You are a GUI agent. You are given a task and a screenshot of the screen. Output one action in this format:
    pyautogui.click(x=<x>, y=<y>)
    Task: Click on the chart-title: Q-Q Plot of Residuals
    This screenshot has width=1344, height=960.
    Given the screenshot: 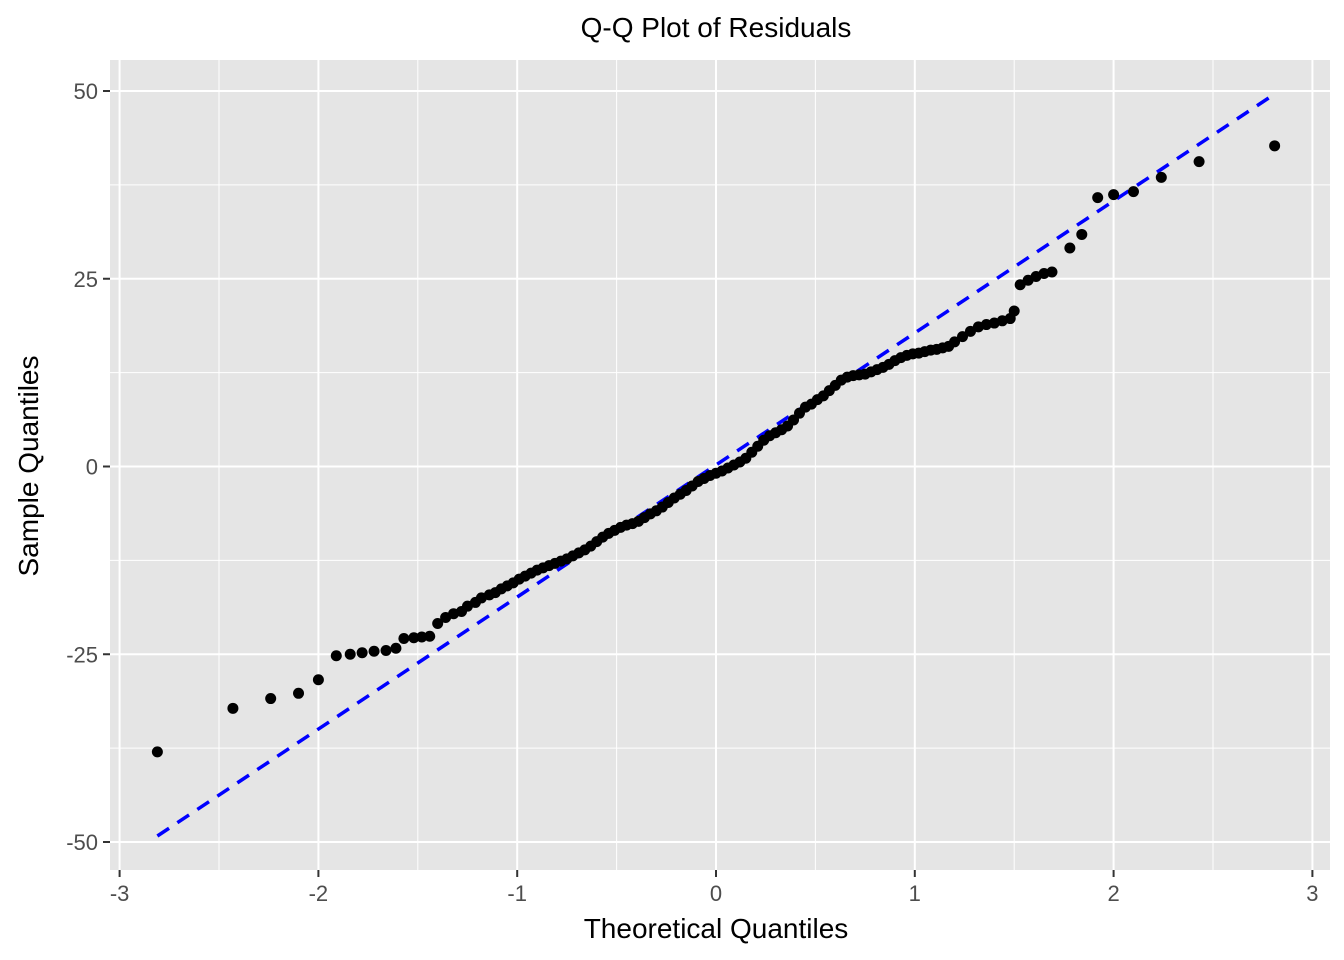 What is the action you would take?
    pyautogui.click(x=716, y=27)
    